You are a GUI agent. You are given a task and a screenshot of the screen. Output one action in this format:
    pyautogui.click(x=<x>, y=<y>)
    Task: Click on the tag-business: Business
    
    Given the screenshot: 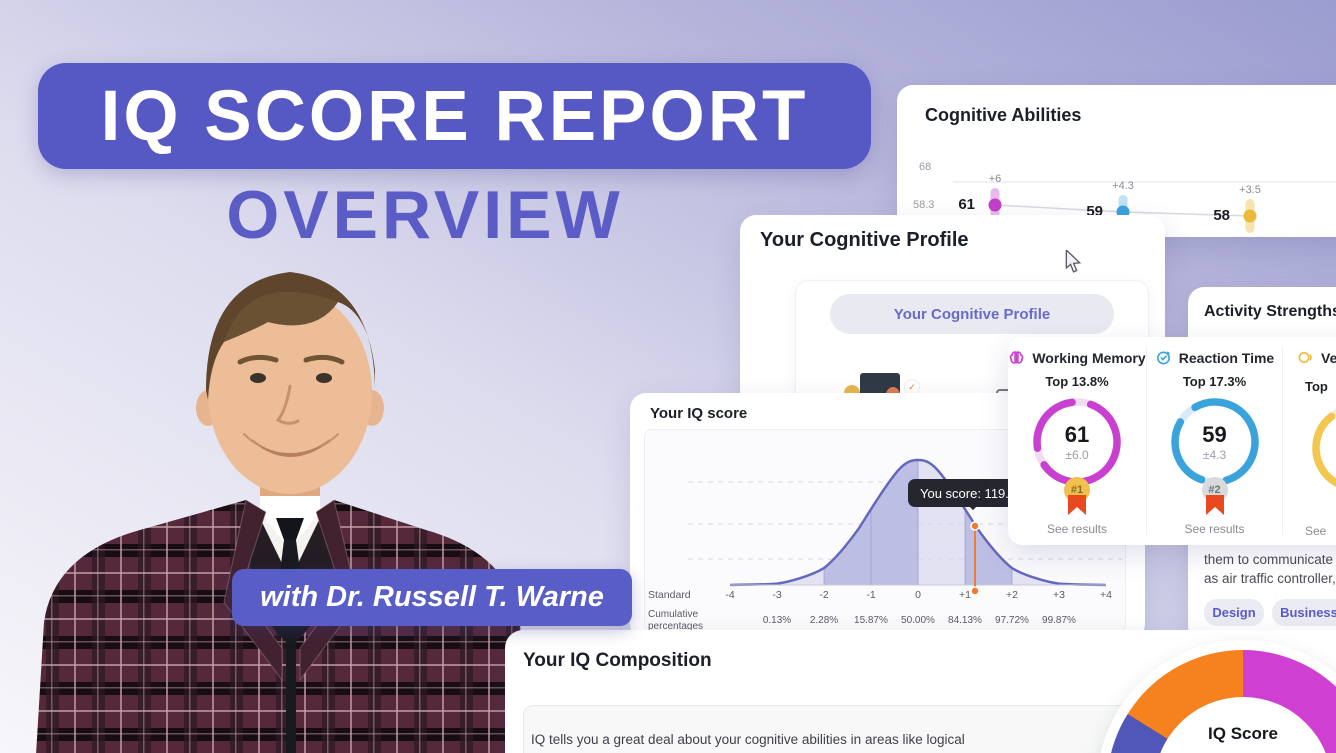 What is the action you would take?
    pyautogui.click(x=1304, y=612)
    